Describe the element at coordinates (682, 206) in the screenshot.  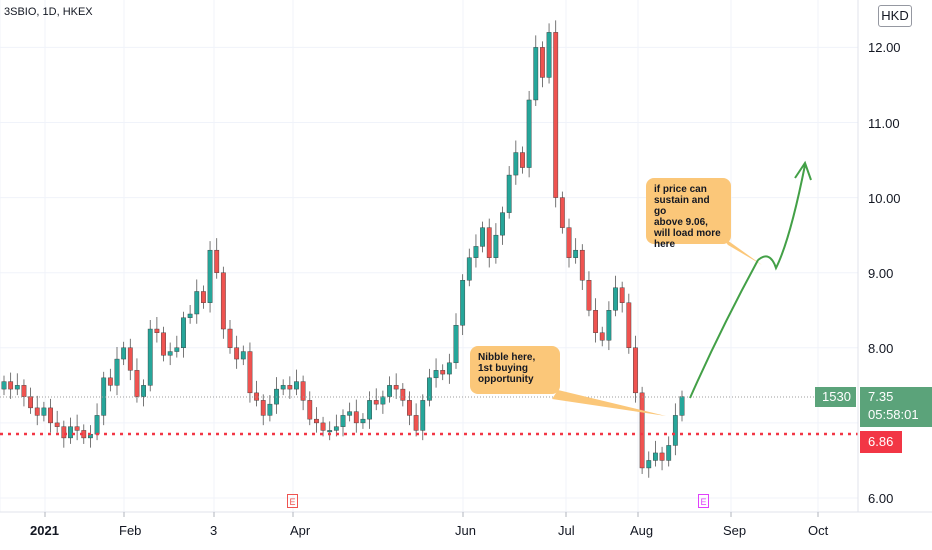
I see `callout-line: sustain and go` at that location.